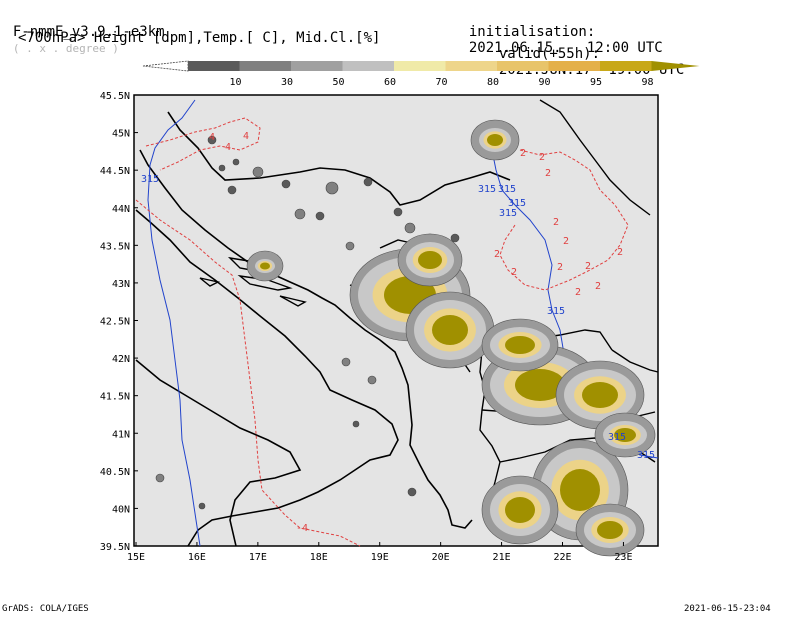 This screenshot has width=800, height=618. Describe the element at coordinates (115, 96) in the screenshot. I see `y-tick-label: 45.5N` at that location.